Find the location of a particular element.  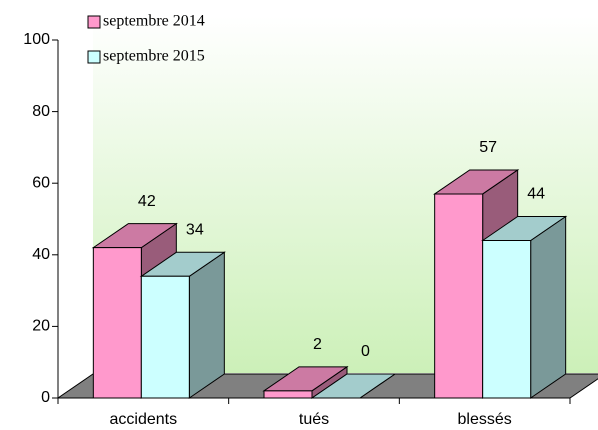

value-label: 0 is located at coordinates (365, 351).